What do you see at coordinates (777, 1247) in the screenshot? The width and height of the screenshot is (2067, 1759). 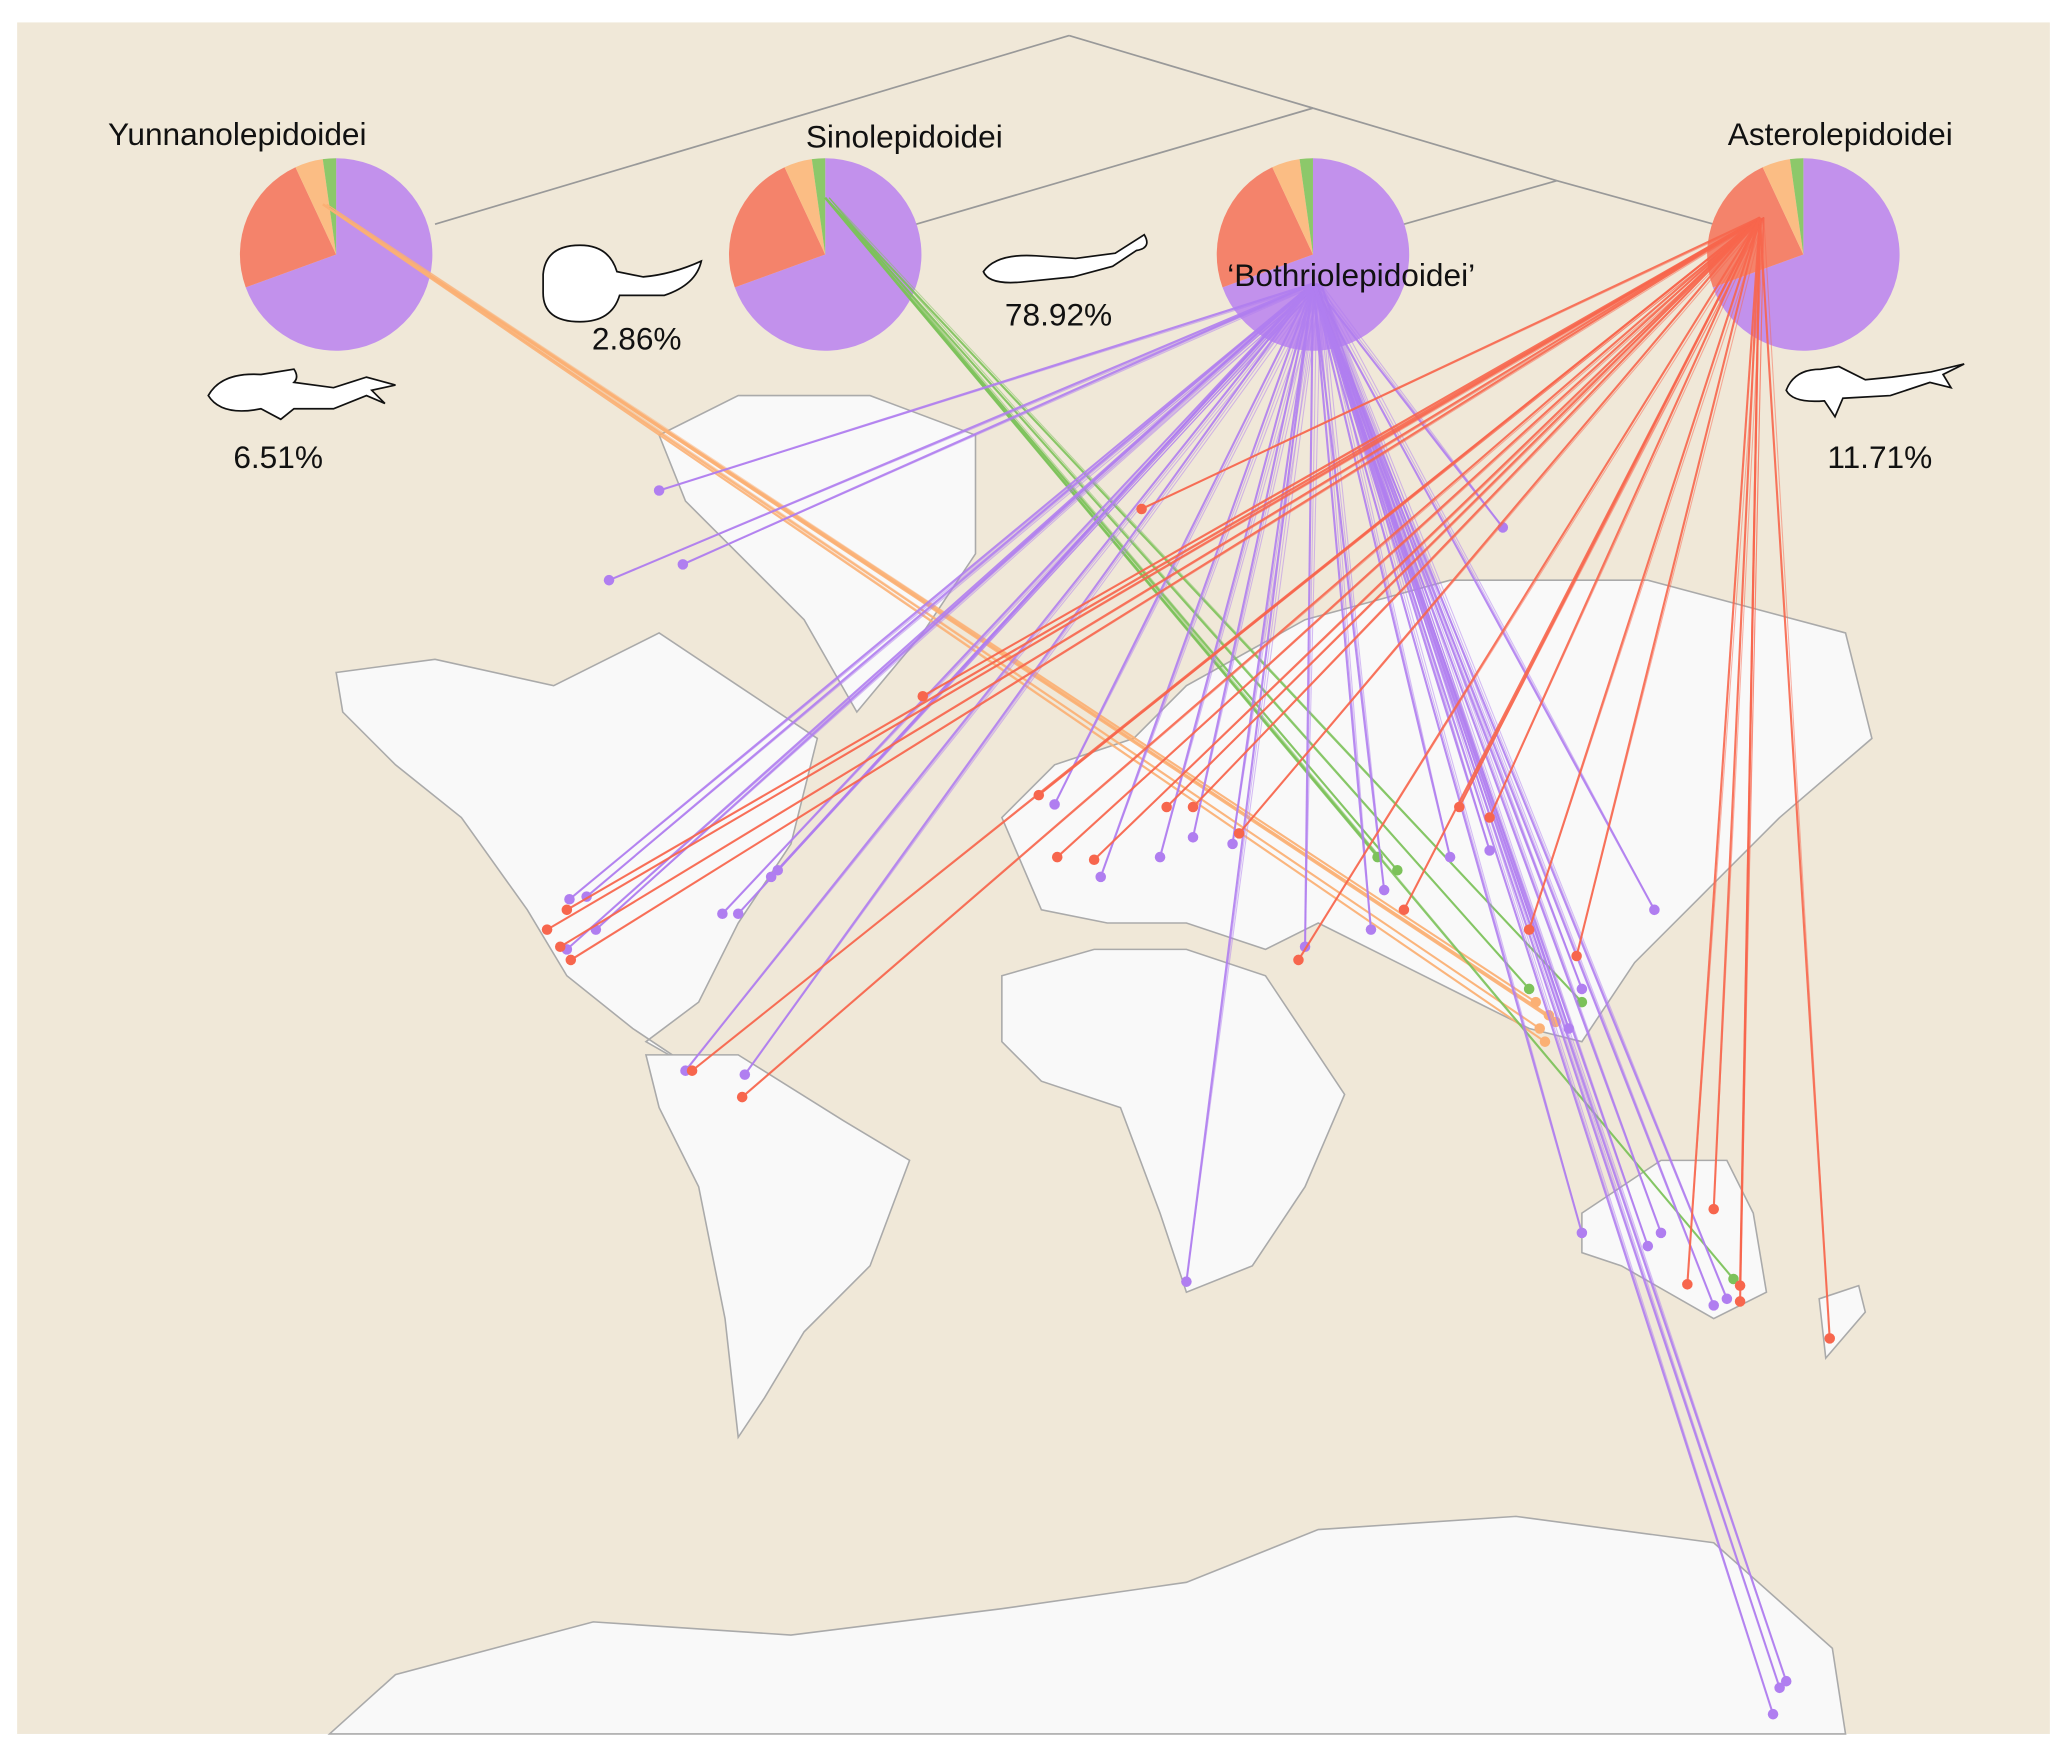 I see `landmass-south-america` at bounding box center [777, 1247].